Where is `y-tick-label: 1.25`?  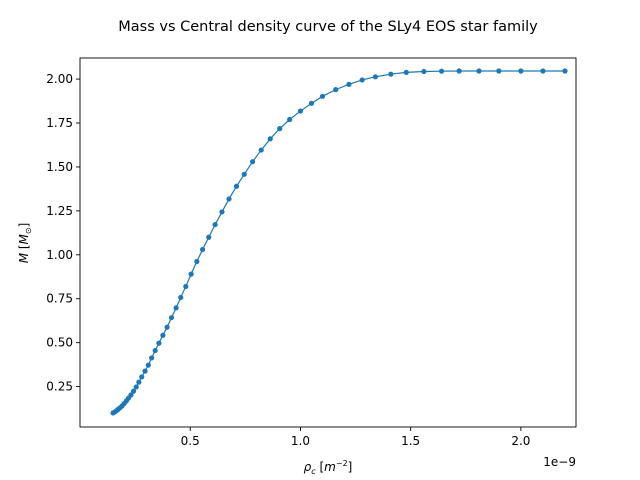
y-tick-label: 1.25 is located at coordinates (59, 211).